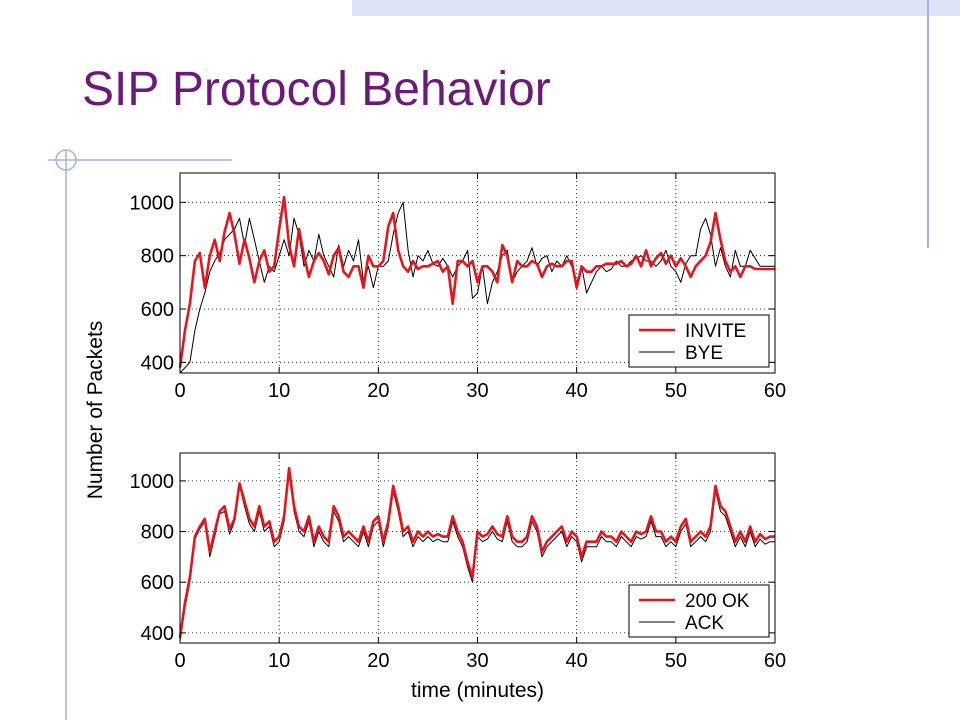  I want to click on chart-1-xtick-label: 40, so click(577, 391).